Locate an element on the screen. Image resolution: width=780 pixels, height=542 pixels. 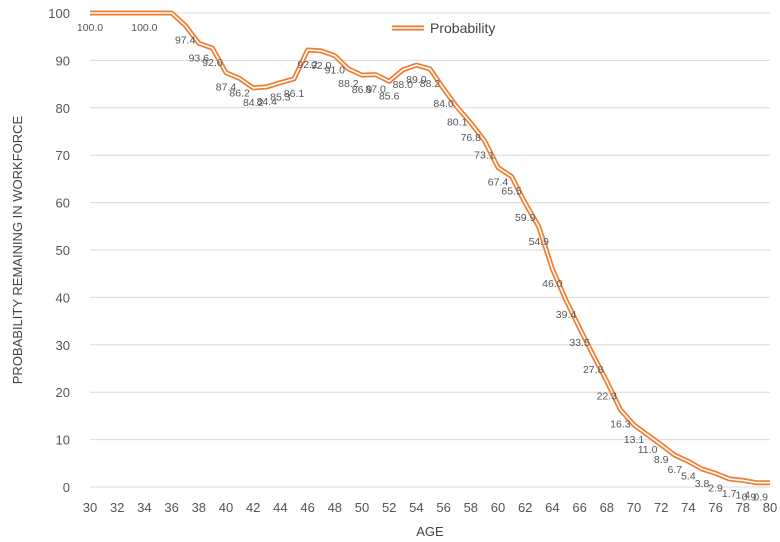
x-tick-label: 50 is located at coordinates (362, 507).